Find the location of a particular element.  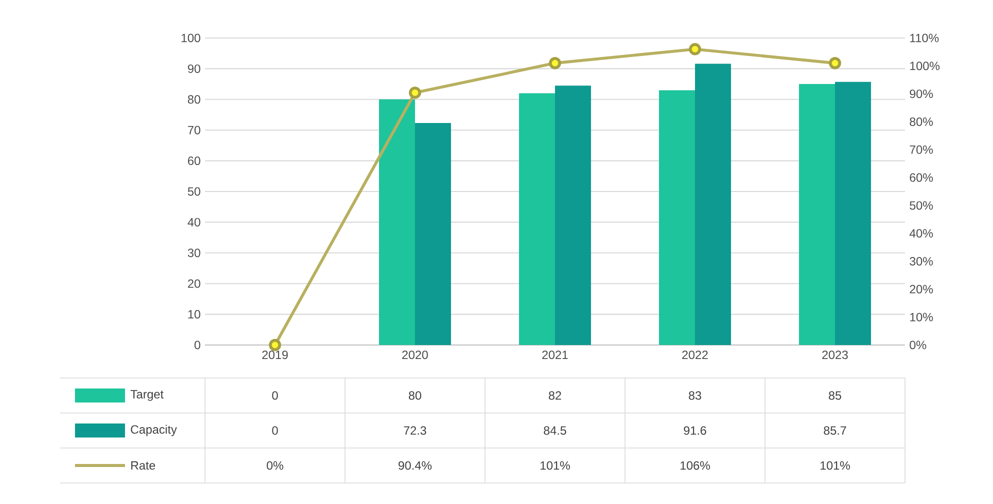

y-tick-label: 0 is located at coordinates (197, 345).